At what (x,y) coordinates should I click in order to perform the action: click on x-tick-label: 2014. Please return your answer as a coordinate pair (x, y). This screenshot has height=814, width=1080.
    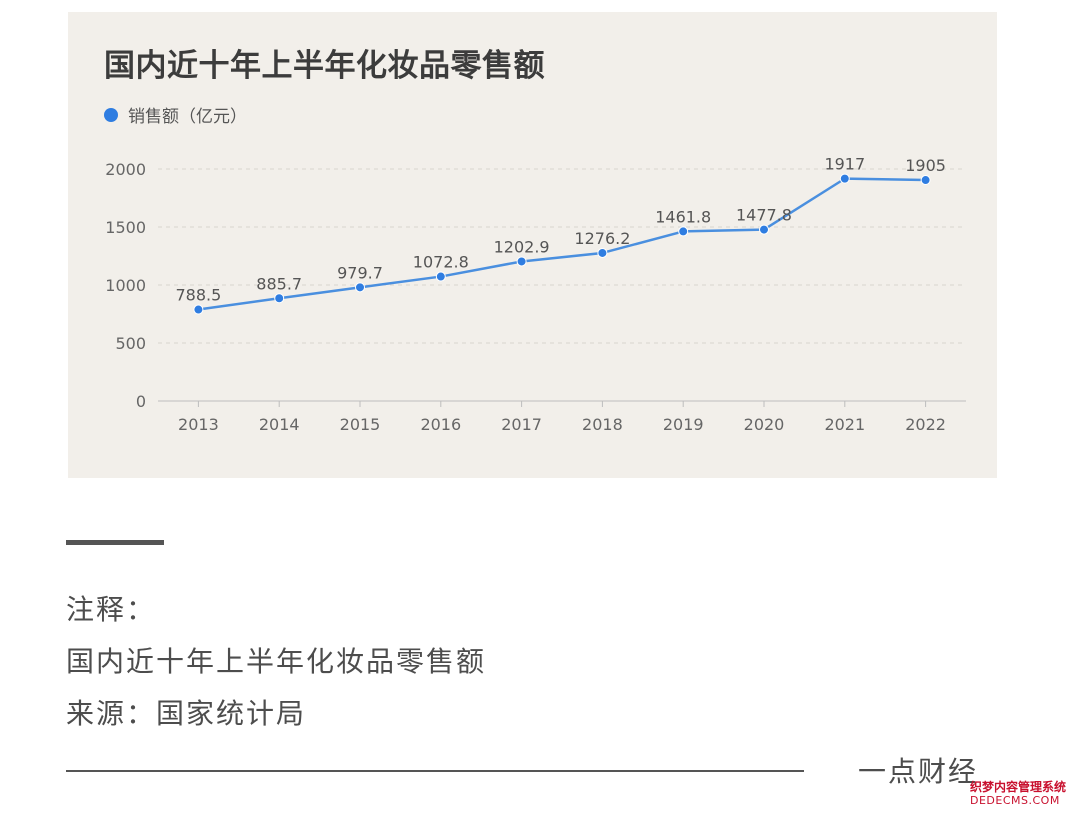
    Looking at the image, I should click on (279, 424).